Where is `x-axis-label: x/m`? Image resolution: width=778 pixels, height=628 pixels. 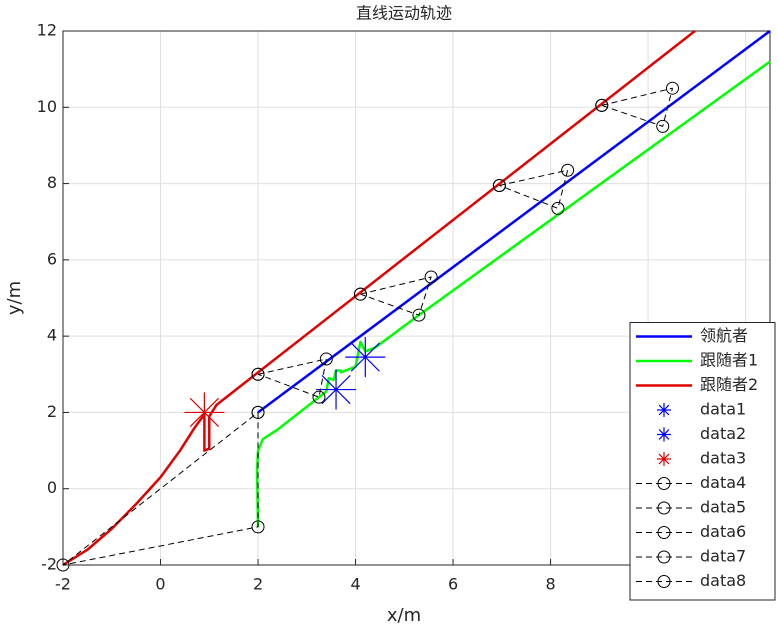
x-axis-label: x/m is located at coordinates (404, 615).